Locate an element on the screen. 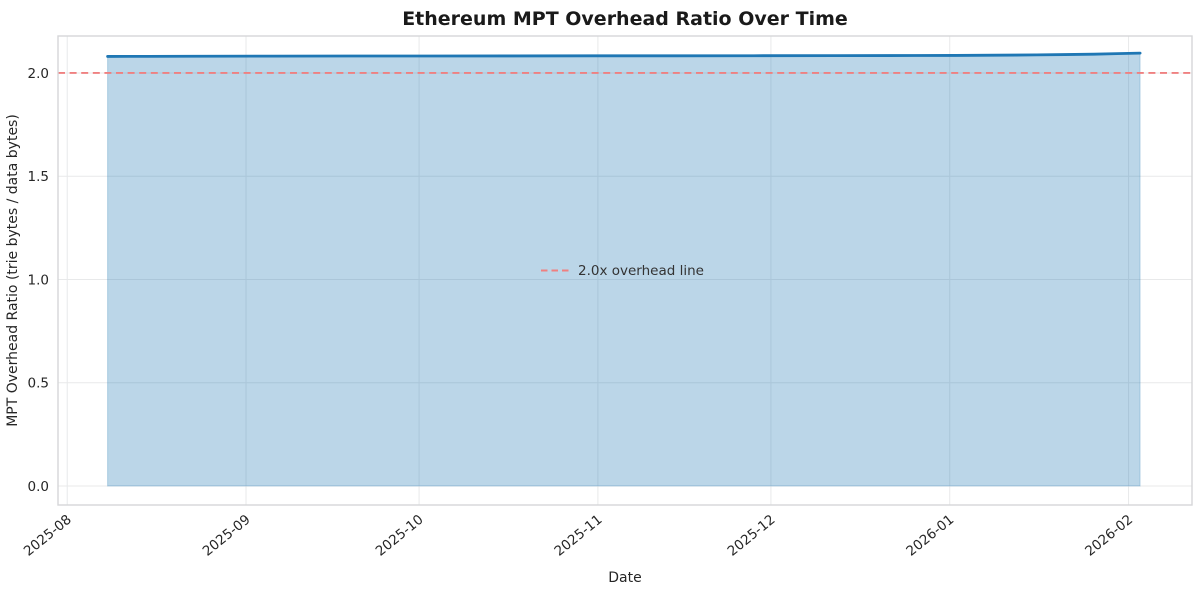  y-tick-label: 0.0 is located at coordinates (38, 487).